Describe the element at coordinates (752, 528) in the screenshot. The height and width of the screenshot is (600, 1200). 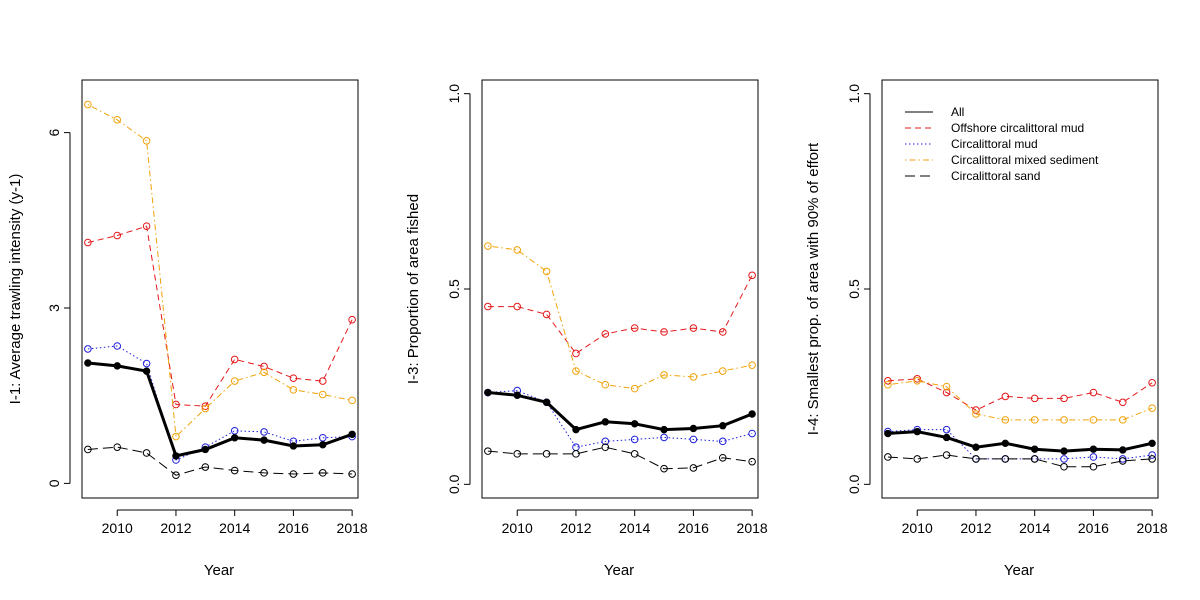
I see `x-tick-label: 2018` at that location.